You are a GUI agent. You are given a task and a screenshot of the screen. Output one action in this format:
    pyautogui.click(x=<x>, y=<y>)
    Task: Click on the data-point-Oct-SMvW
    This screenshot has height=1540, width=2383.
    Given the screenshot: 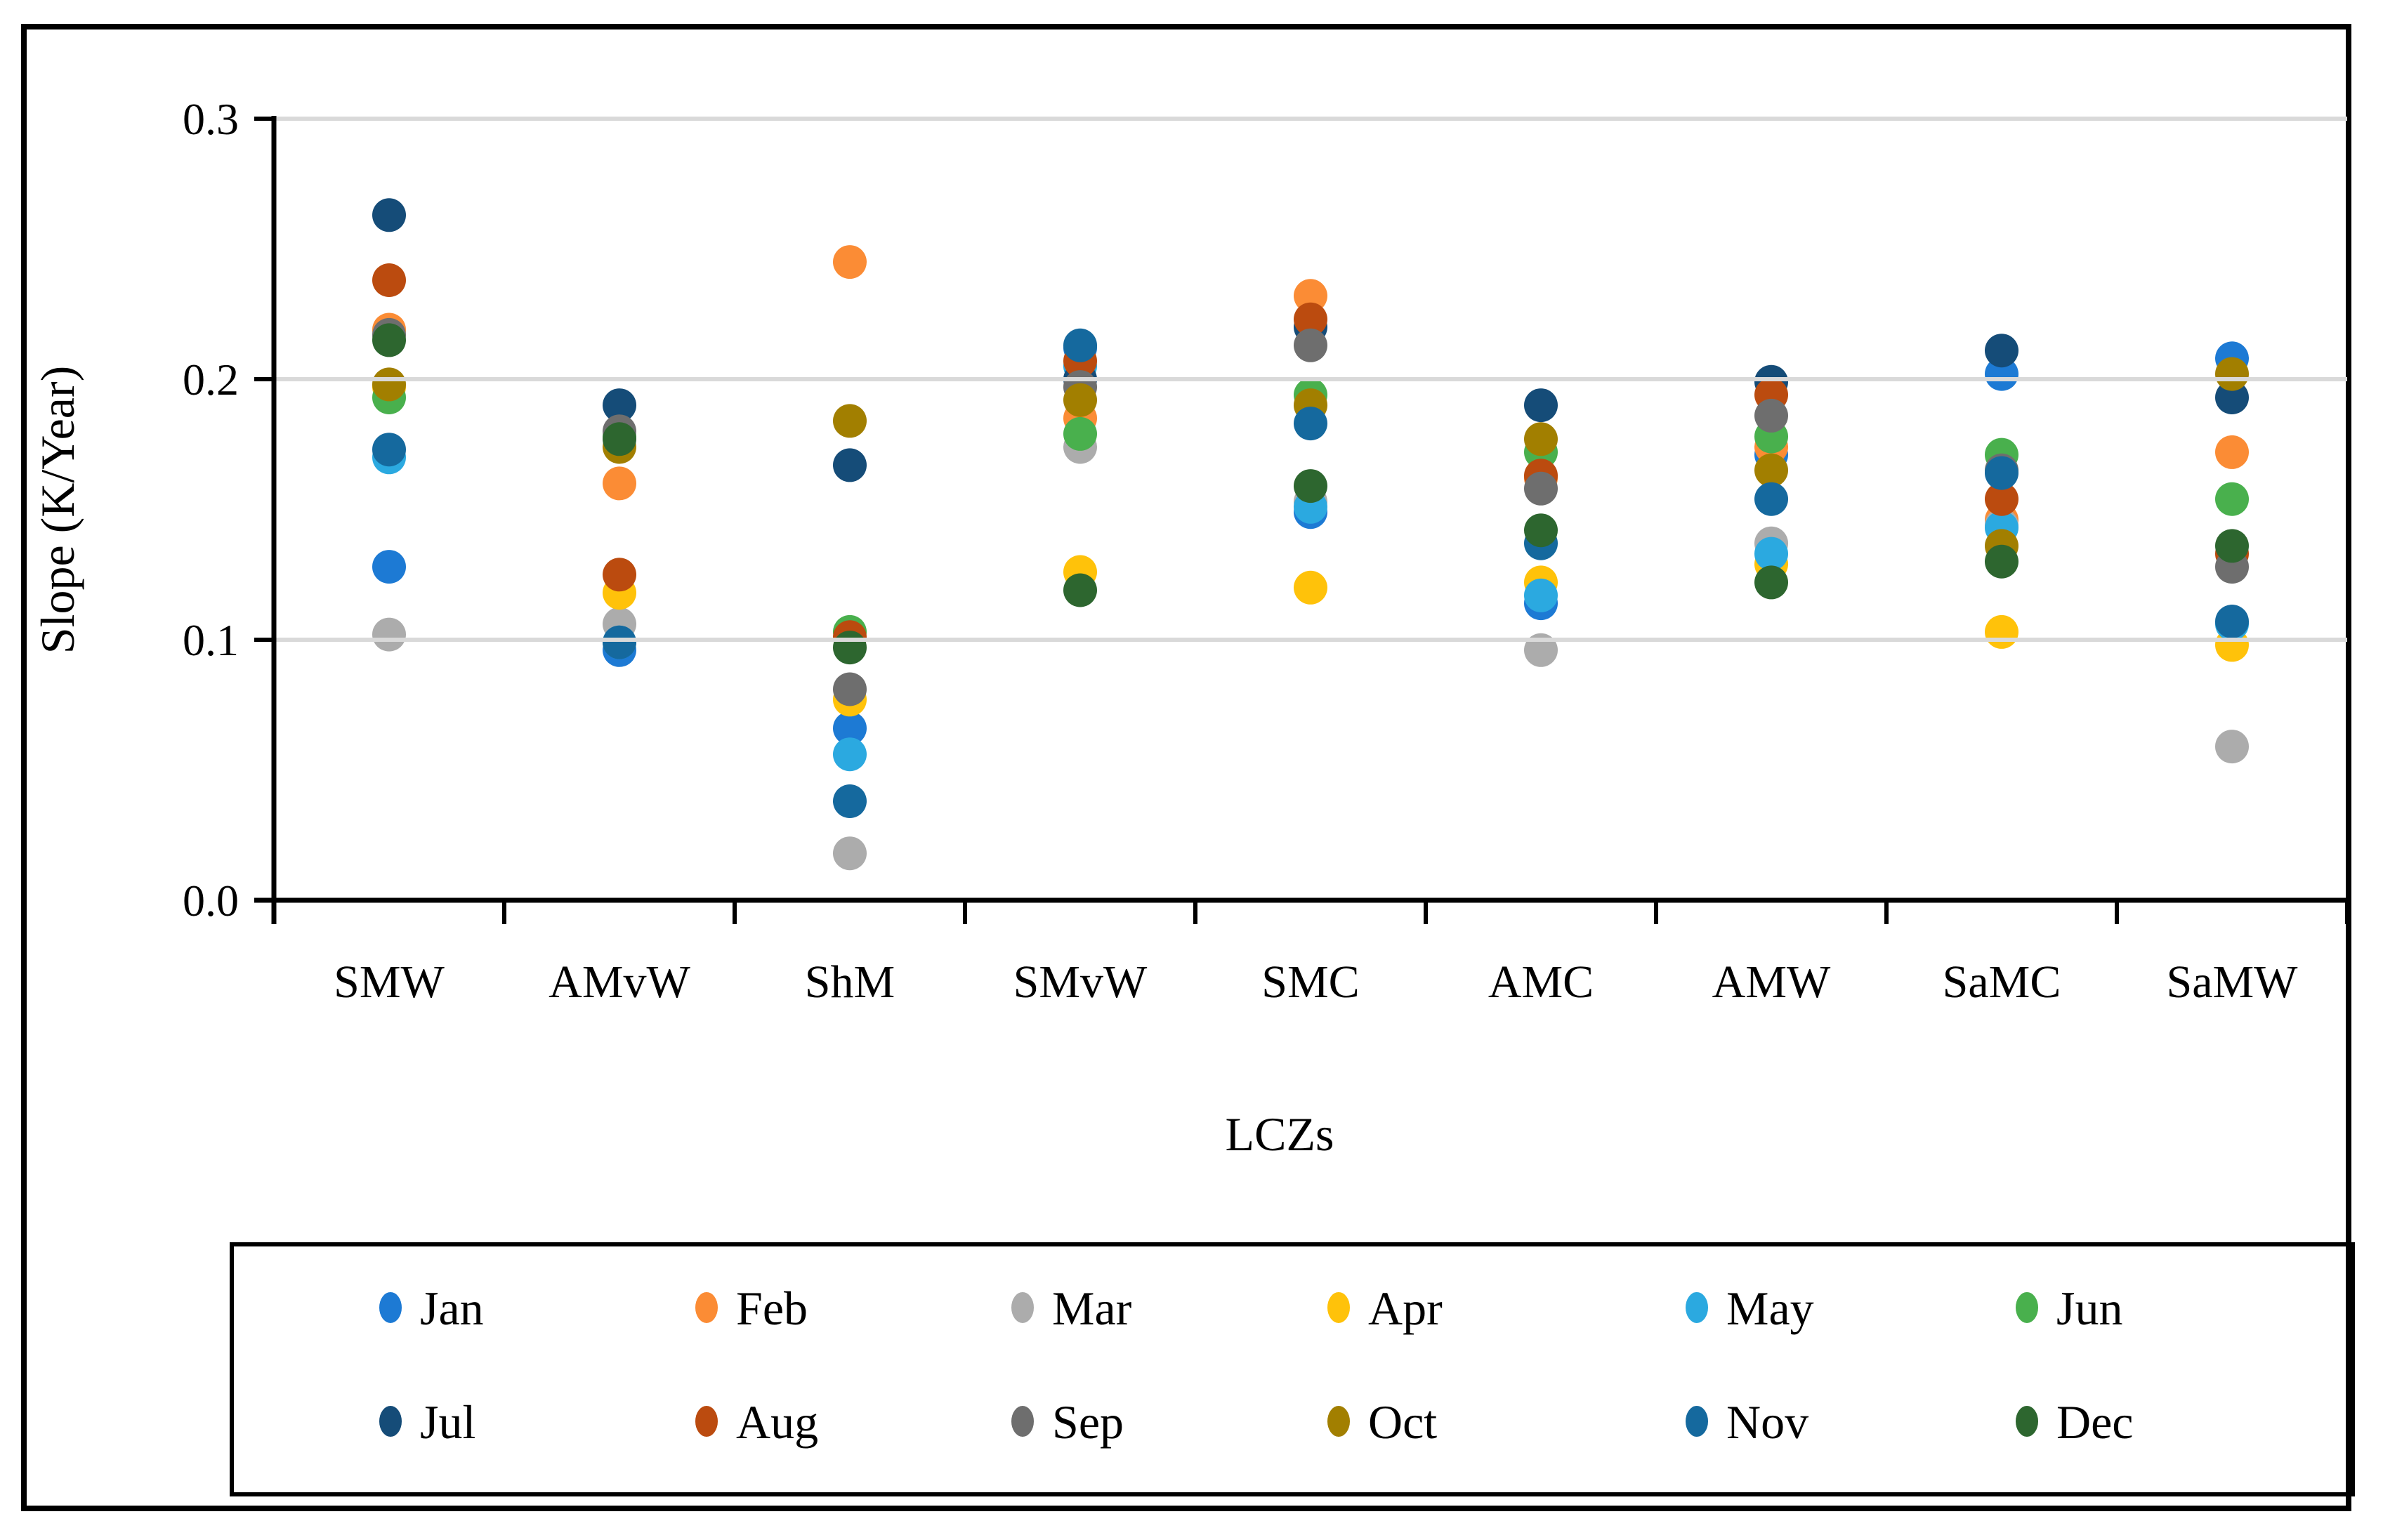 What is the action you would take?
    pyautogui.click(x=1080, y=400)
    